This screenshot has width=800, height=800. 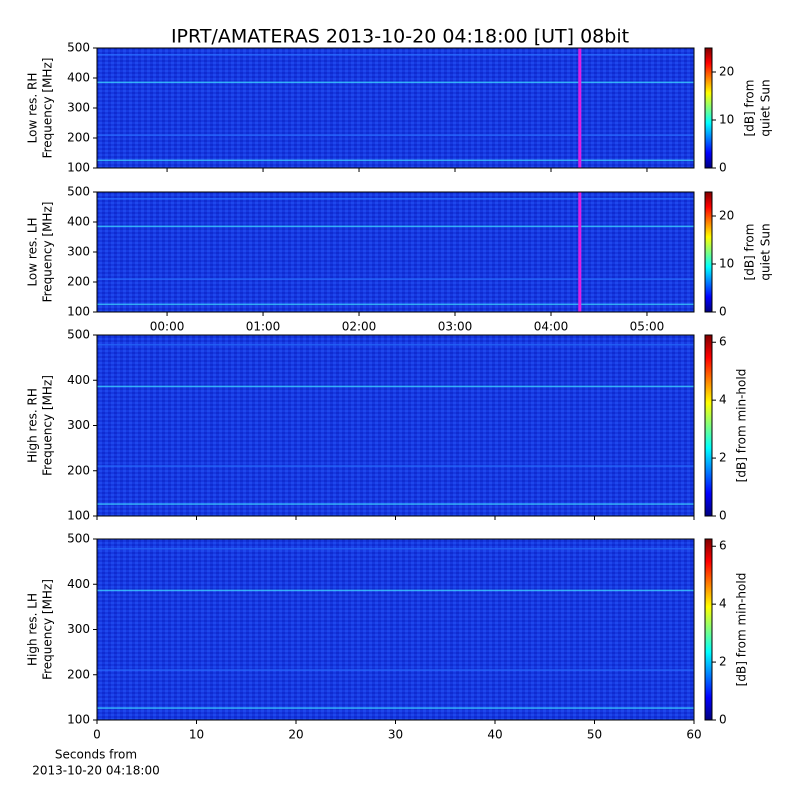 What do you see at coordinates (647, 327) in the screenshot?
I see `x-tick-label: 05:00` at bounding box center [647, 327].